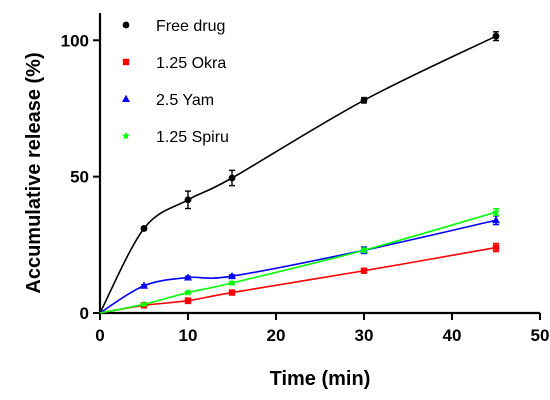 The height and width of the screenshot is (400, 550). I want to click on x-tick-label: 20, so click(276, 335).